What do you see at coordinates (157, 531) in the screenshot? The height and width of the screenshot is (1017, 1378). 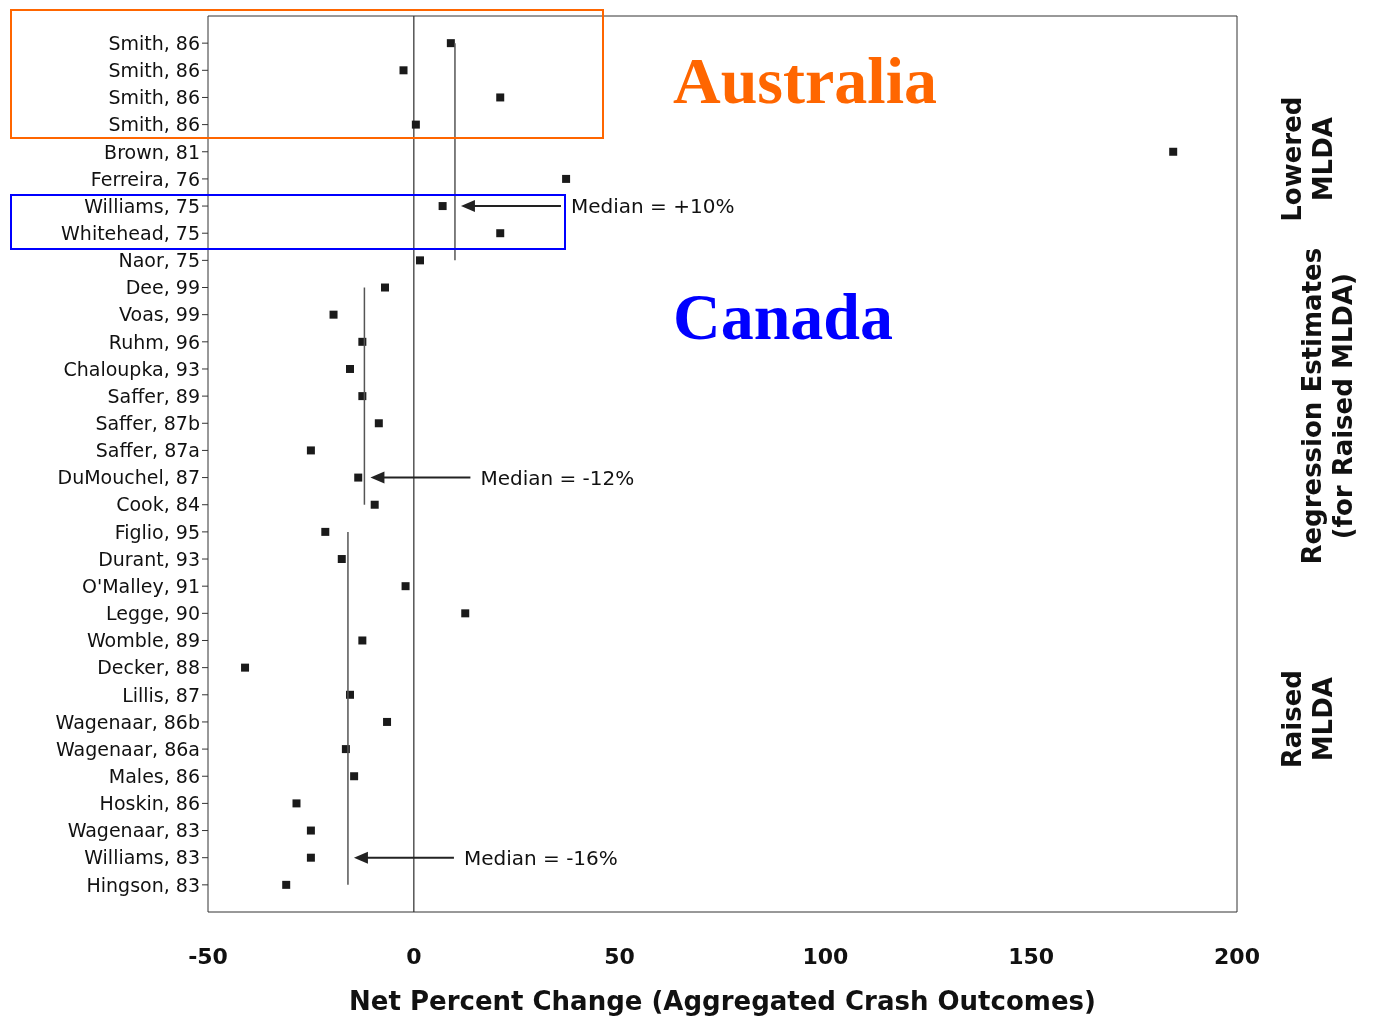 I see `y-tick-label: Figlio, 95` at bounding box center [157, 531].